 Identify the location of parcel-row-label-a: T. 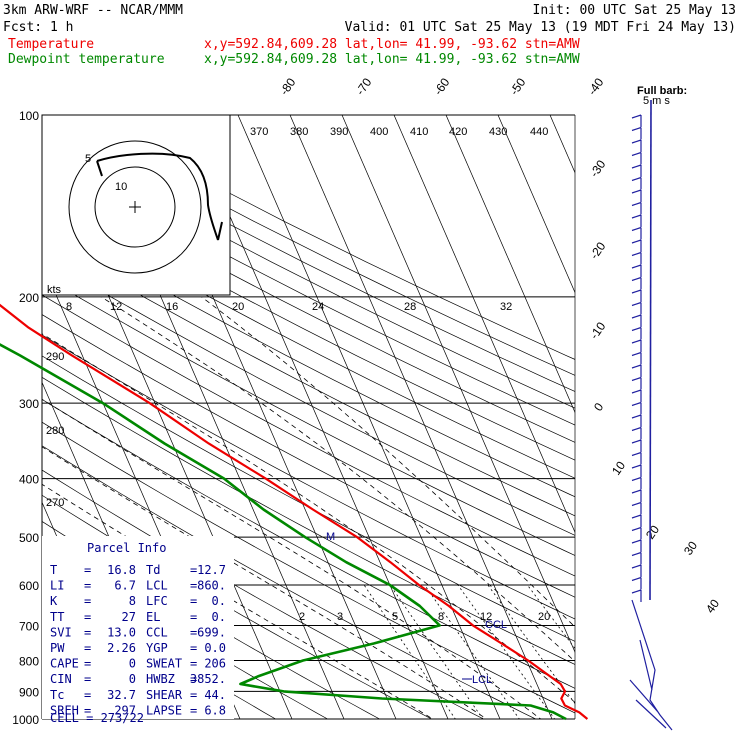
(53, 570).